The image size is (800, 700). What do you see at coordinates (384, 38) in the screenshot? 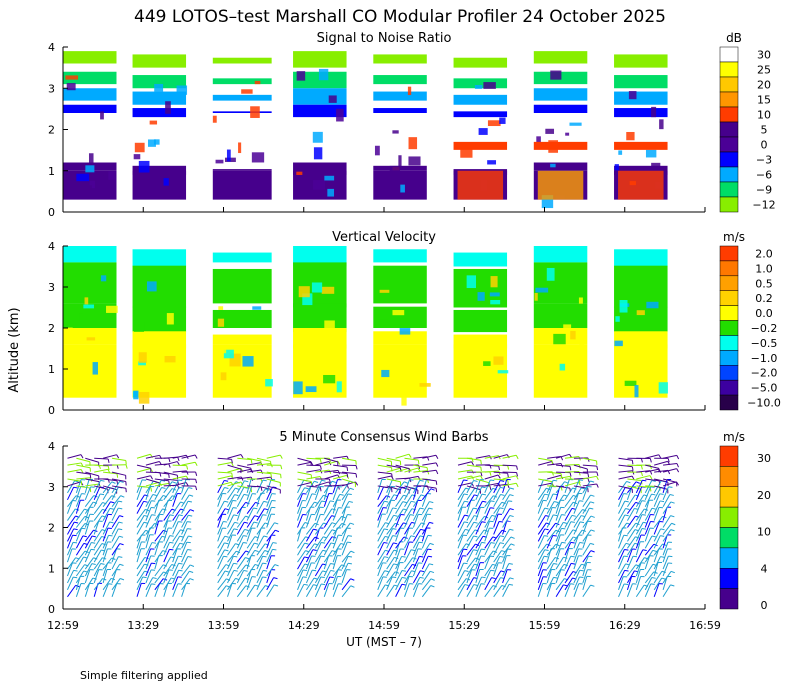
I see `panel-title: Signal to Noise Ratio` at bounding box center [384, 38].